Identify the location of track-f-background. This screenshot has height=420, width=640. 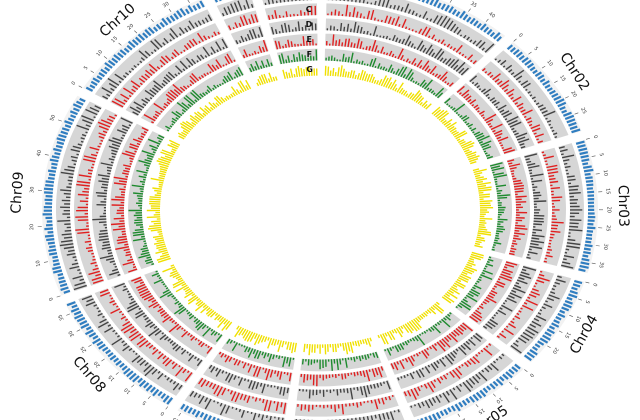
(258, 354).